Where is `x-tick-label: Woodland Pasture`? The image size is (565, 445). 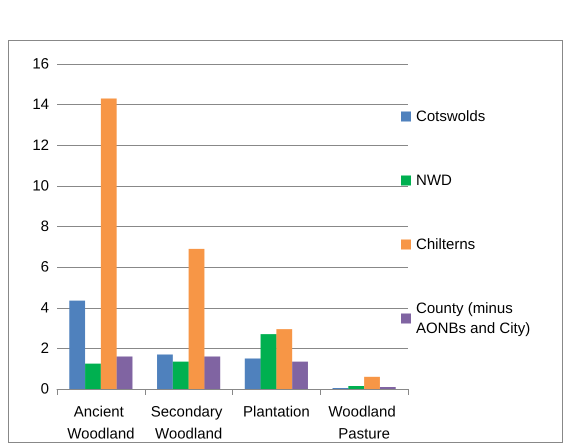
x-tick-label: Woodland Pasture is located at coordinates (364, 423).